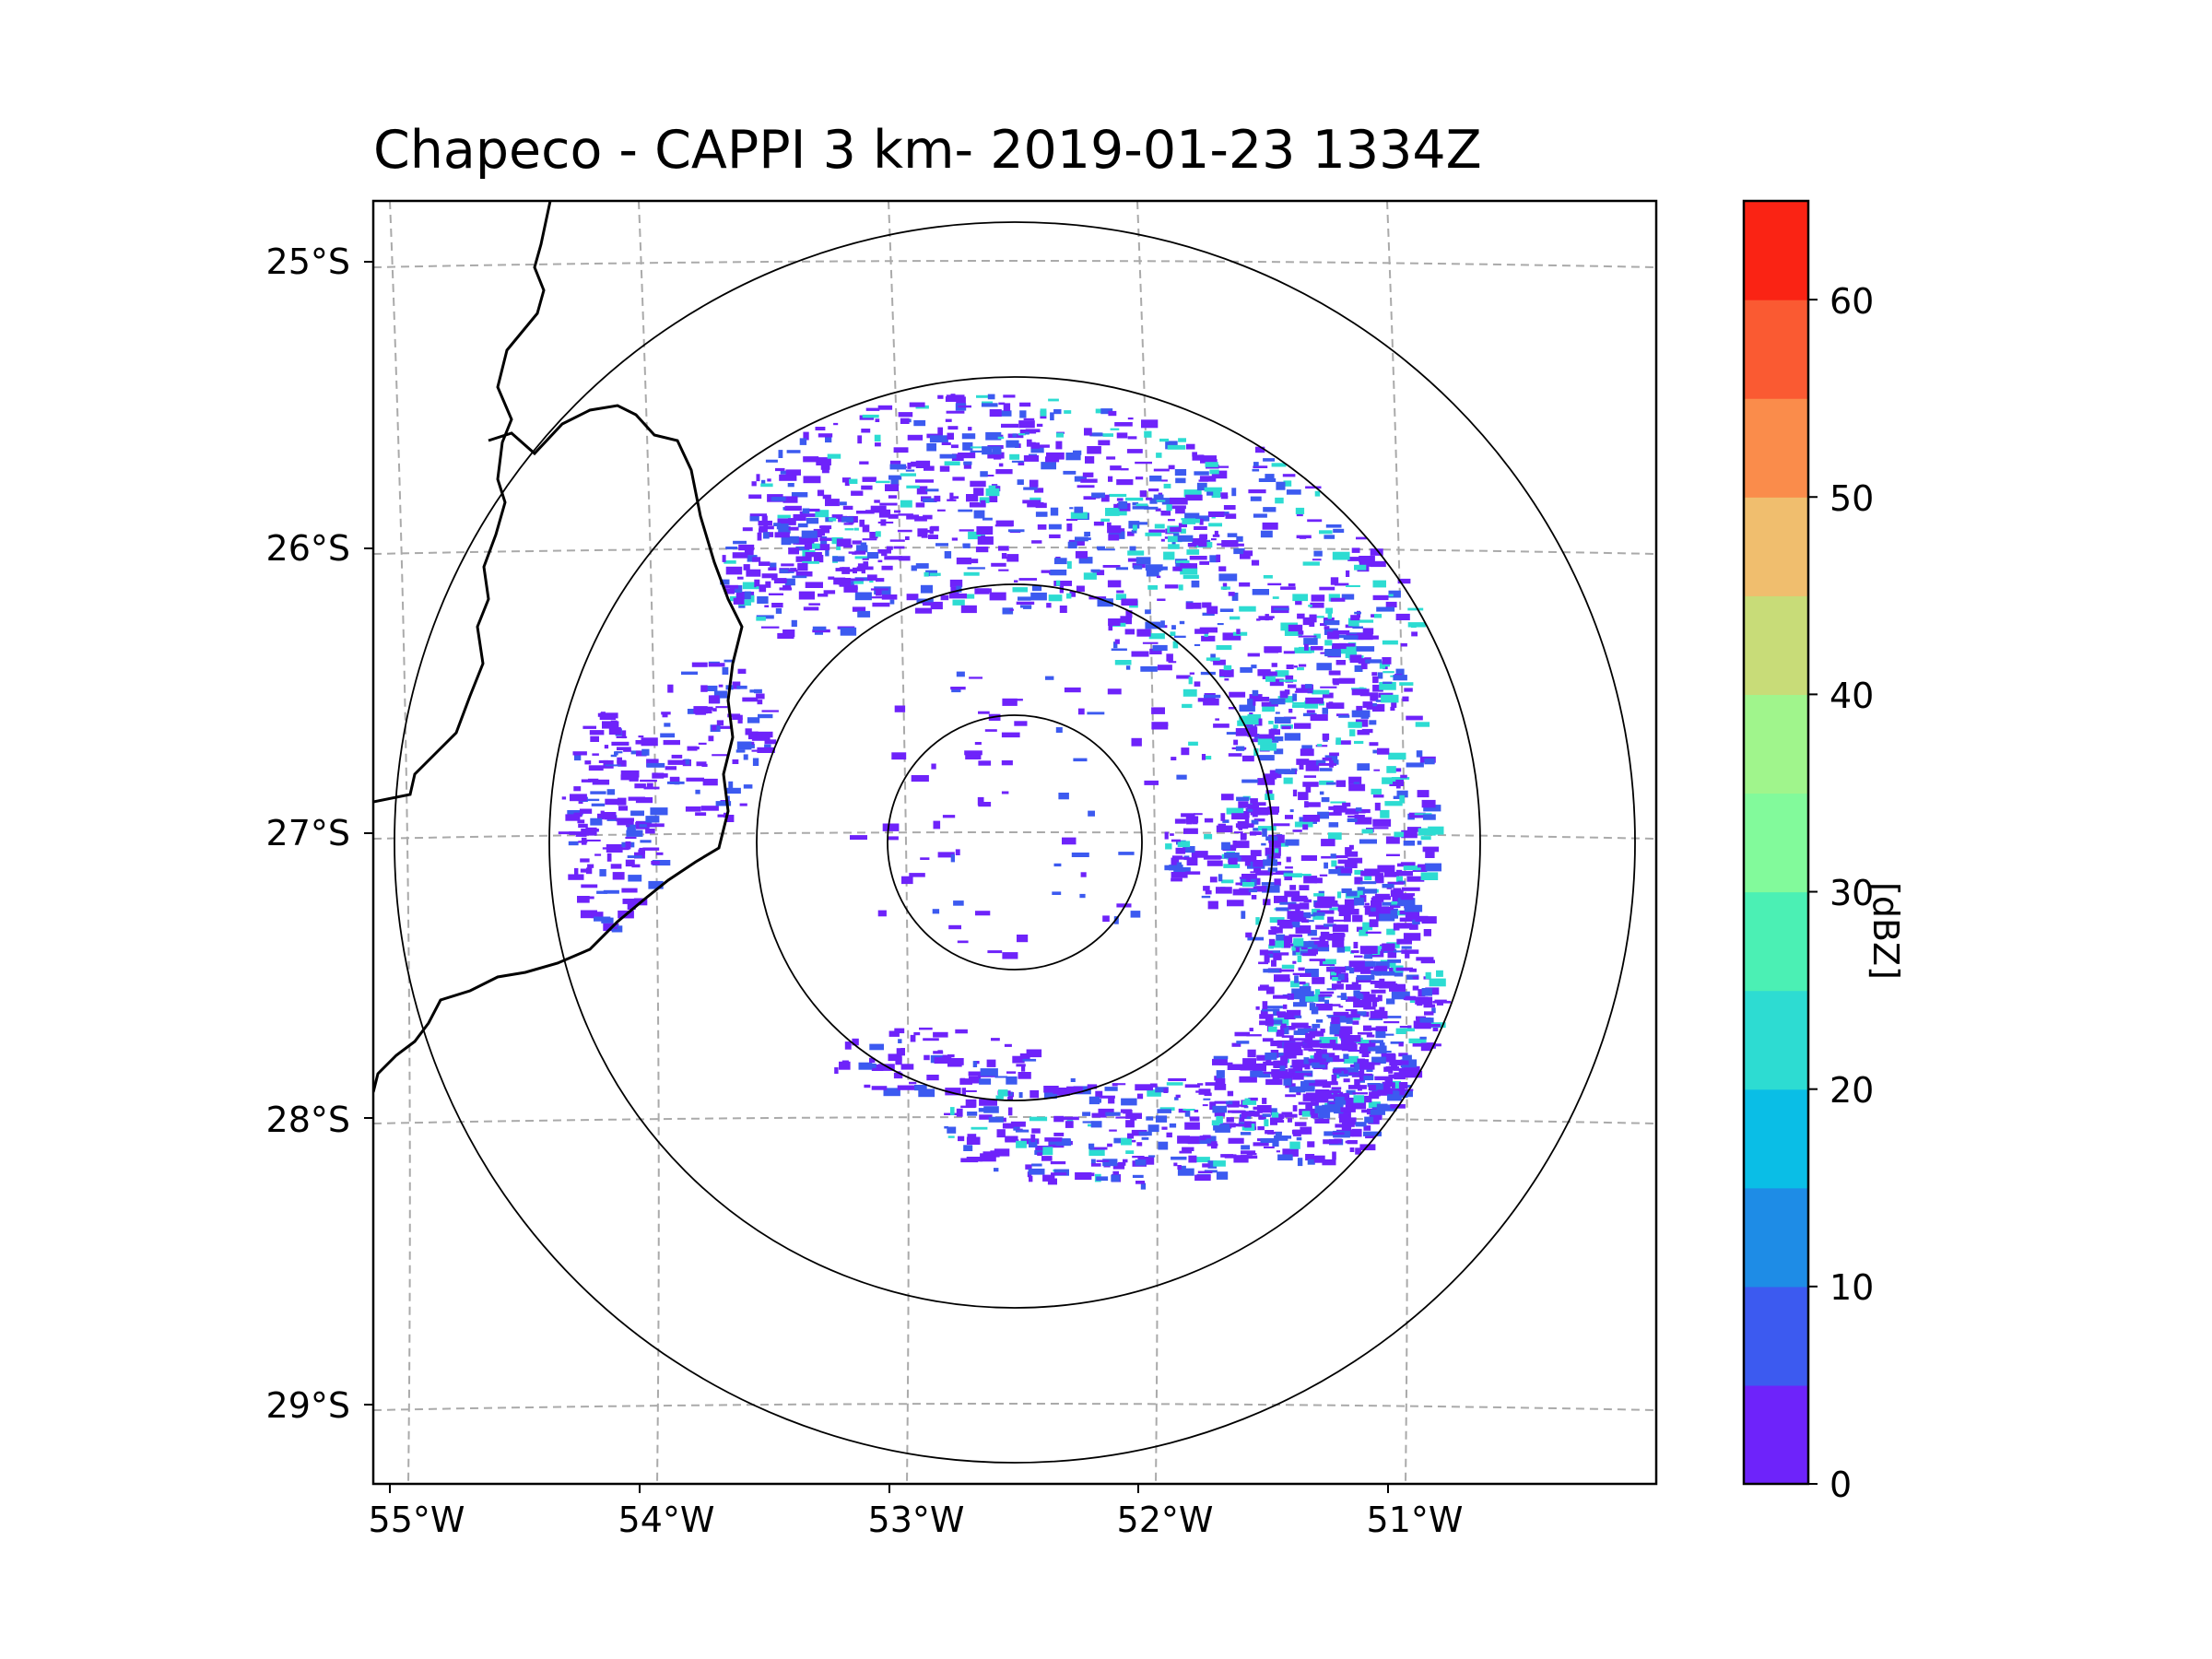 The height and width of the screenshot is (1659, 2212). What do you see at coordinates (1776, 1040) in the screenshot?
I see `colorbar-segment` at bounding box center [1776, 1040].